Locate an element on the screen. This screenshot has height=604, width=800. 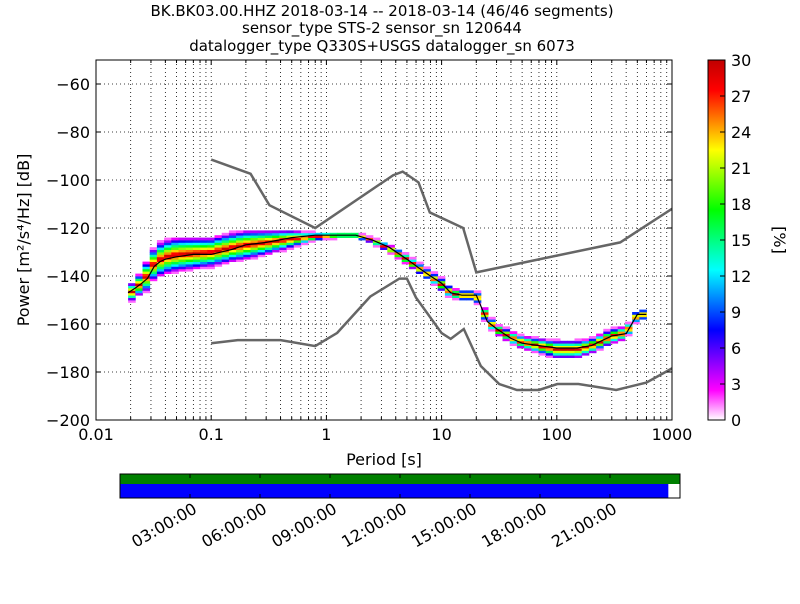
colorbar: 0 3 6 9 12 15 18 21 24 27 30 [%] is located at coordinates (748, 240).